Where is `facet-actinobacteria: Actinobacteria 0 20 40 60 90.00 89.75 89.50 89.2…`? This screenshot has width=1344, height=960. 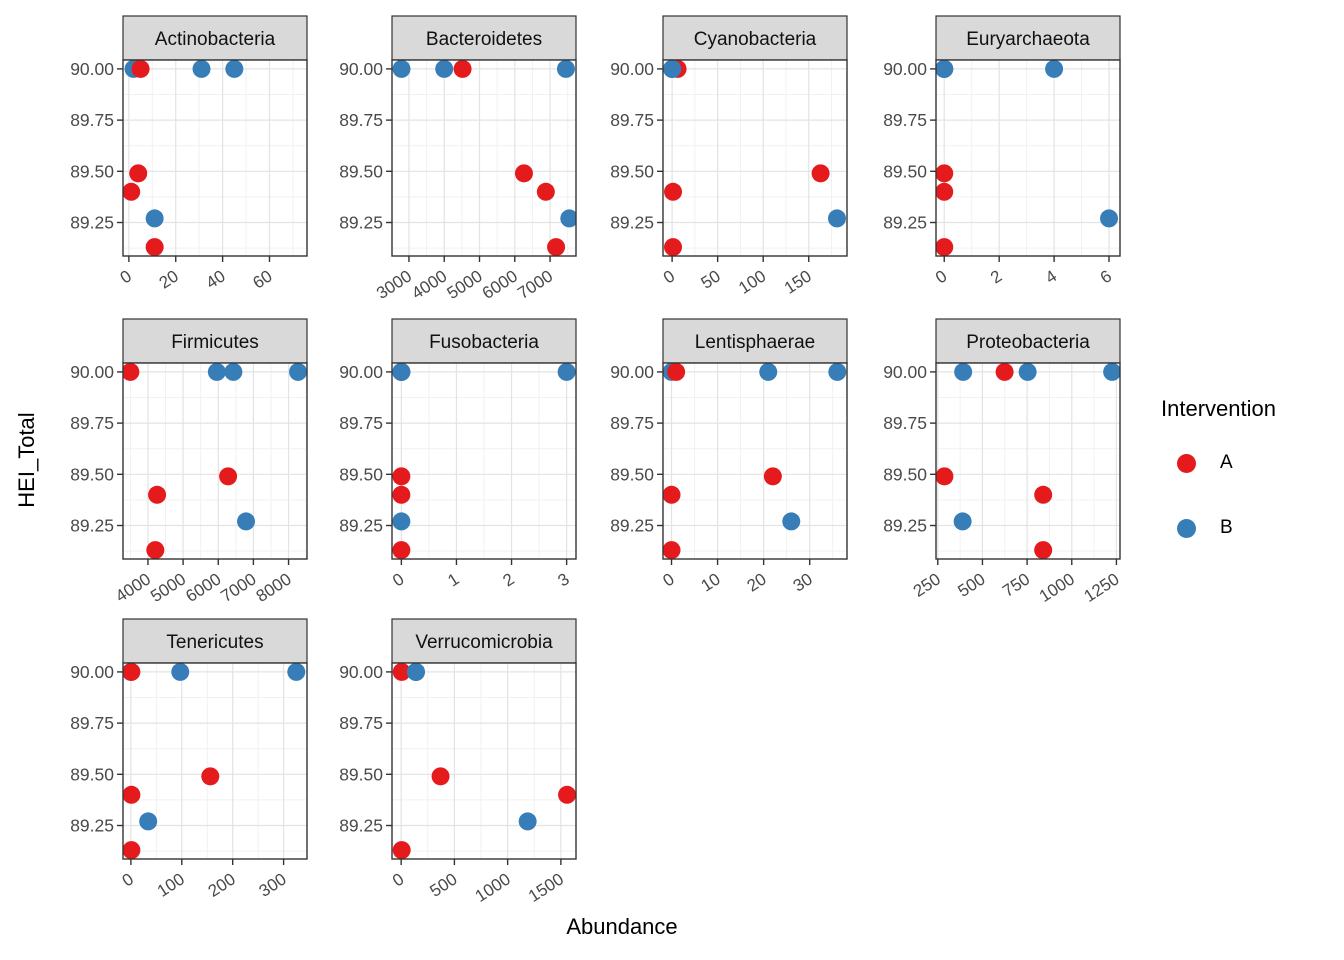
facet-actinobacteria: Actinobacteria 0 20 40 60 90.00 89.75 89.50 89.2… is located at coordinates (189, 154).